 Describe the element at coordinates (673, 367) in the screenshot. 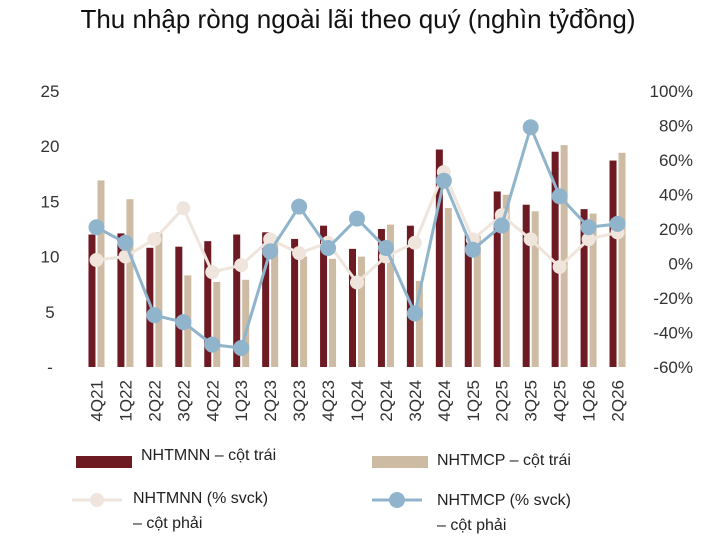

I see `right-tick-label: -60%` at that location.